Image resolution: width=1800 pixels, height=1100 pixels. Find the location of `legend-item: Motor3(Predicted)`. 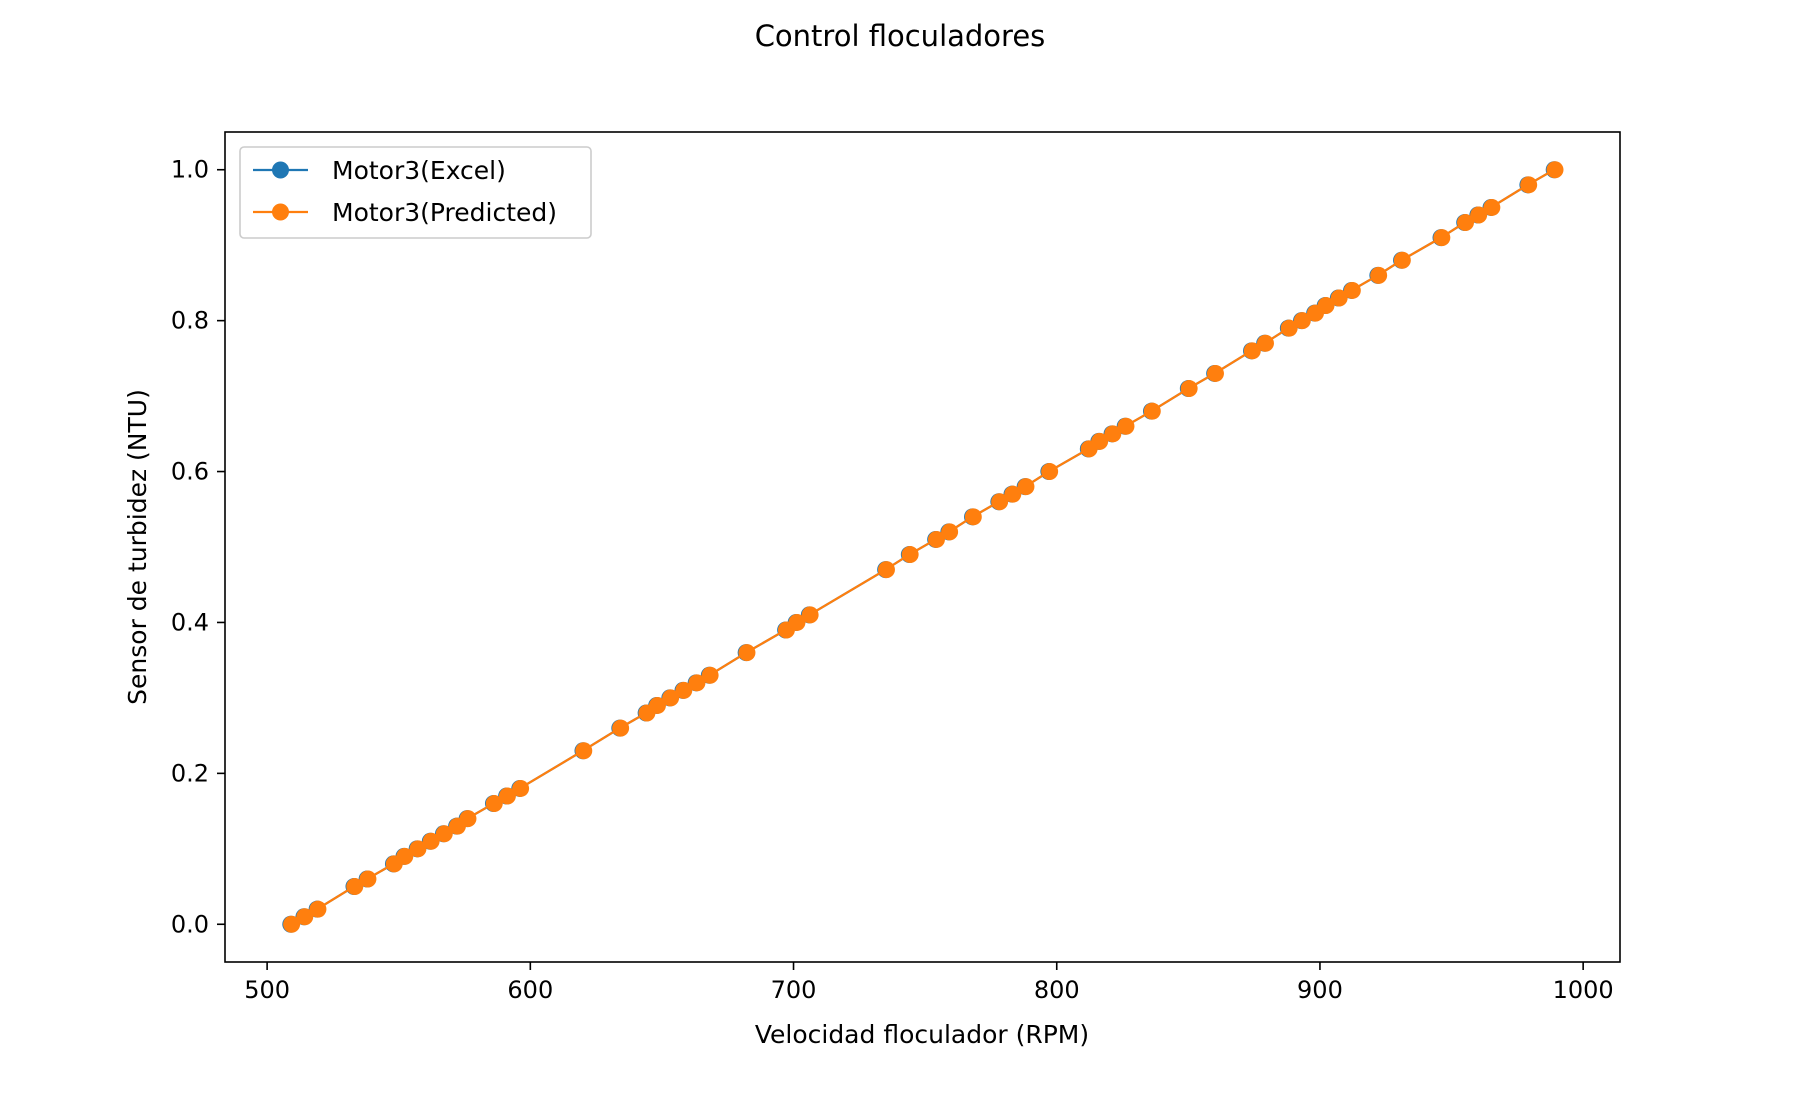

legend-item: Motor3(Predicted) is located at coordinates (405, 212).